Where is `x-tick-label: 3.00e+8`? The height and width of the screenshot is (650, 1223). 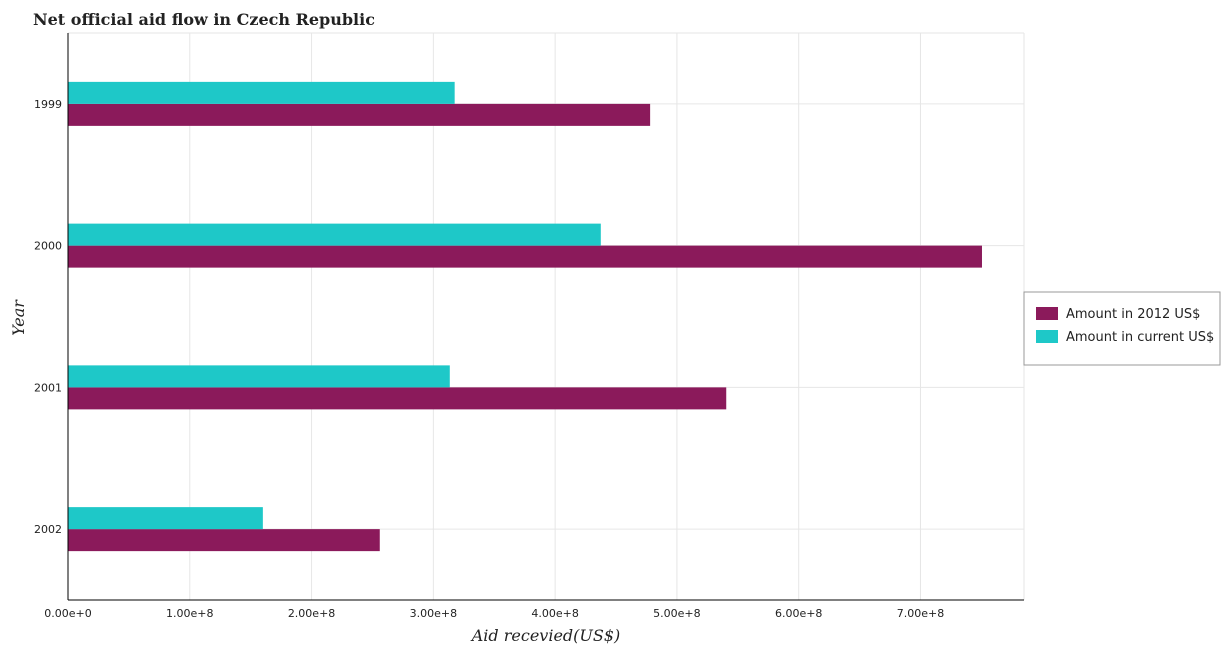
x-tick-label: 3.00e+8 is located at coordinates (433, 613).